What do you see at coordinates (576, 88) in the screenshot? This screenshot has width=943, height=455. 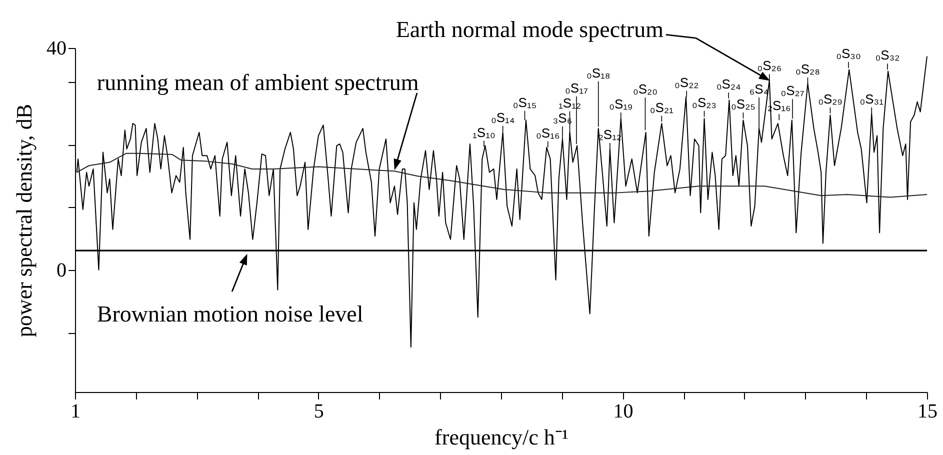 I see `annotation: ₀S₁₇` at bounding box center [576, 88].